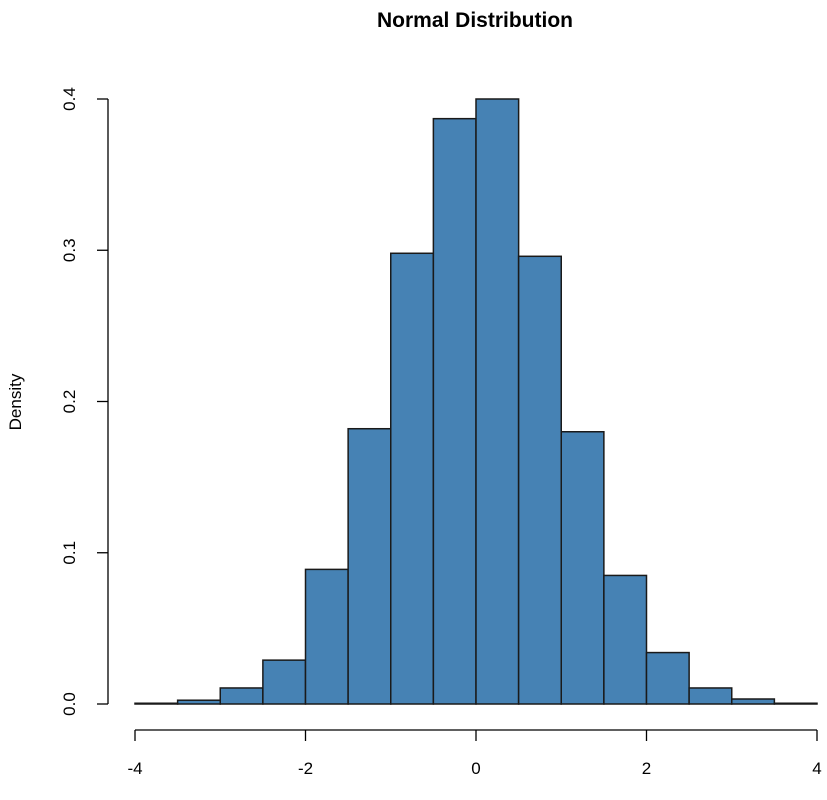 The width and height of the screenshot is (827, 800). What do you see at coordinates (15, 401) in the screenshot?
I see `y-axis-label: Density` at bounding box center [15, 401].